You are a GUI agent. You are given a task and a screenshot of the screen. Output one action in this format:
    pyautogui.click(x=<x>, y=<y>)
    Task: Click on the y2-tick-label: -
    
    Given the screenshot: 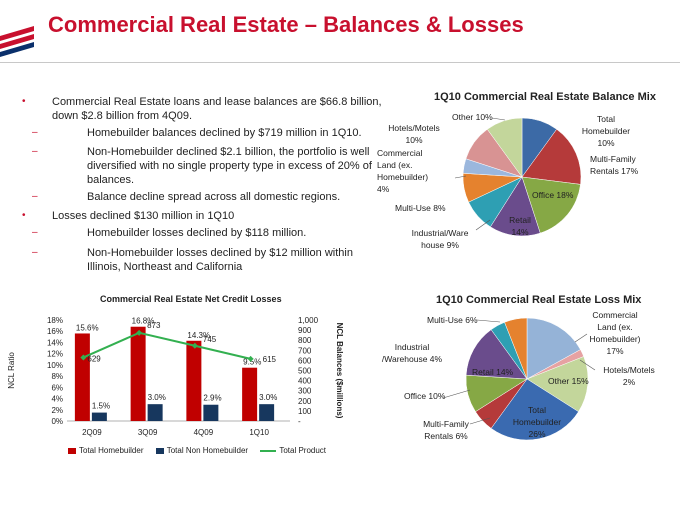 What is the action you would take?
    pyautogui.click(x=299, y=421)
    